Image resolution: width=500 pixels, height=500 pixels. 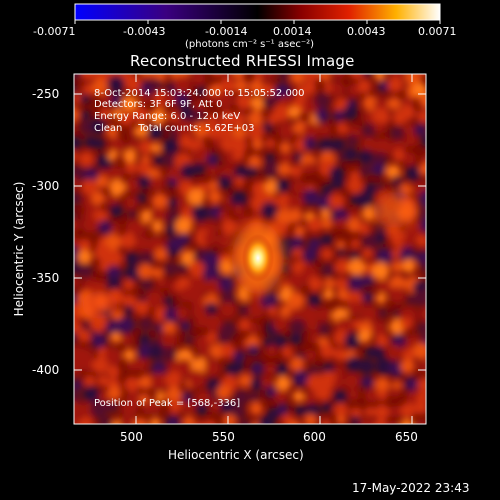 I want to click on colorbar-tick: -0.0071, so click(x=54, y=31).